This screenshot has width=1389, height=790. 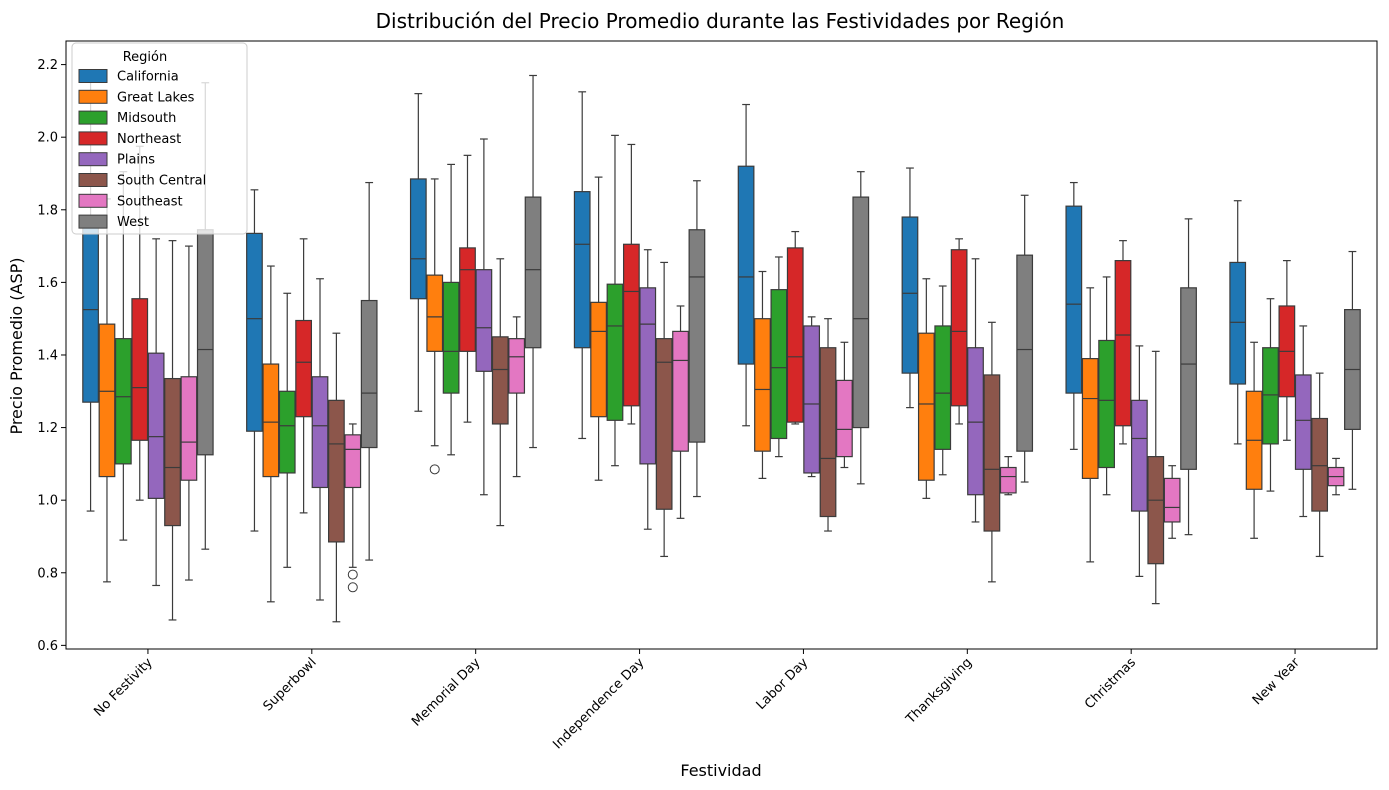 What do you see at coordinates (146, 118) in the screenshot?
I see `legend-label: Midsouth` at bounding box center [146, 118].